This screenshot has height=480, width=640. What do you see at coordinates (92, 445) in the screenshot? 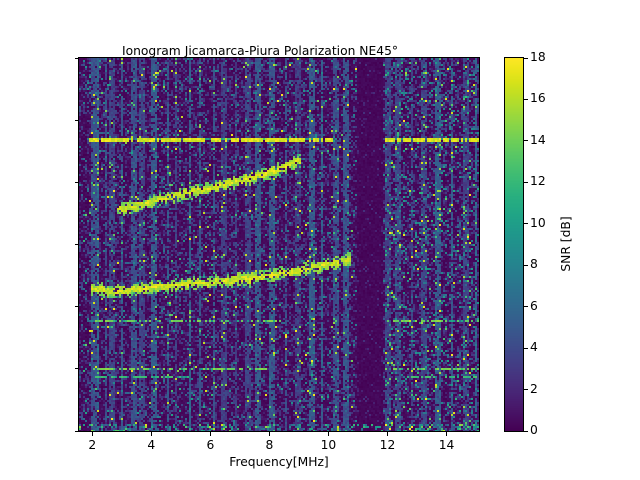
I see `x-tick-label: 2` at bounding box center [92, 445].